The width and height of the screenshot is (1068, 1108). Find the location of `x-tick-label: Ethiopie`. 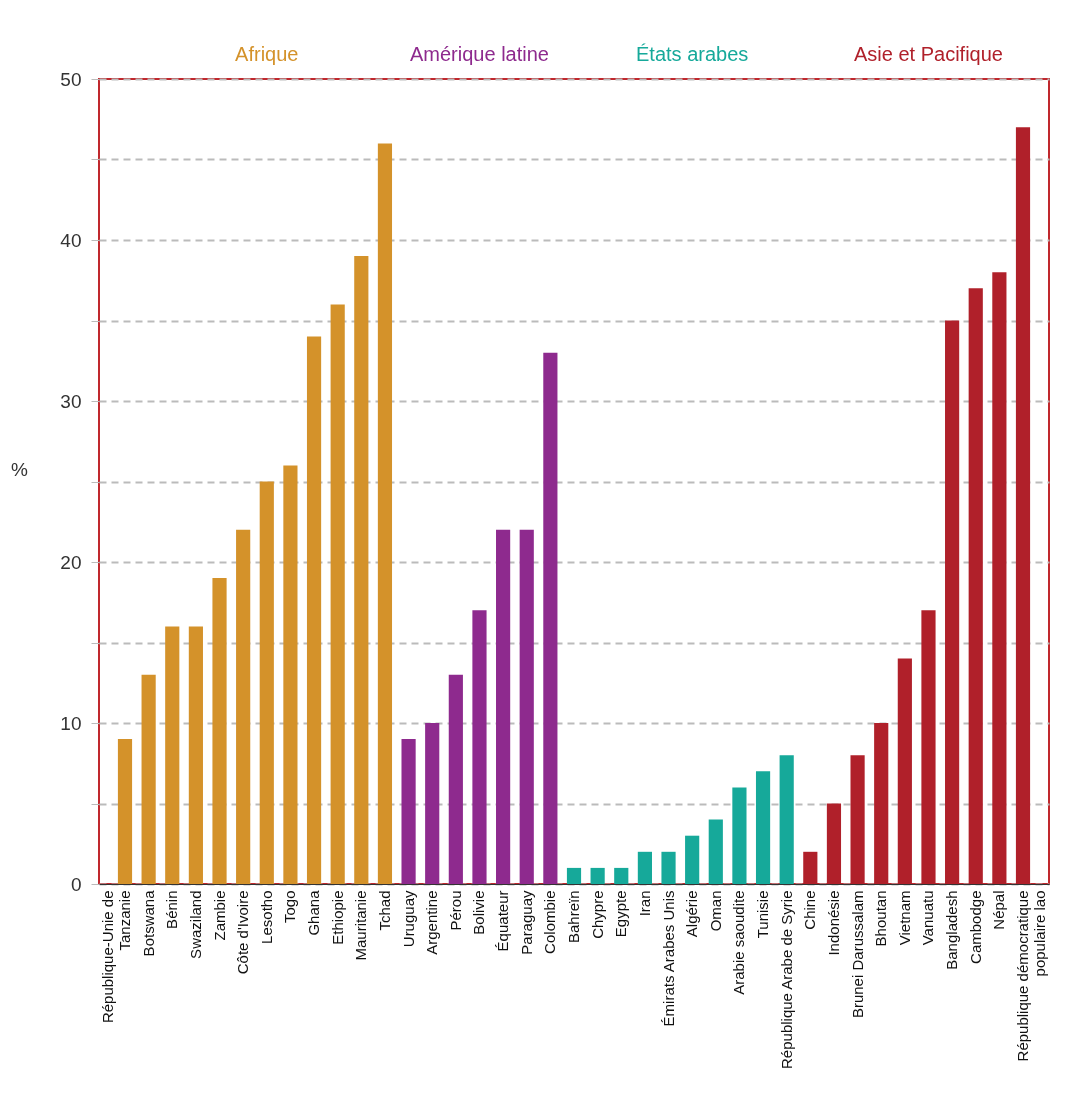

x-tick-label: Ethiopie is located at coordinates (337, 917).